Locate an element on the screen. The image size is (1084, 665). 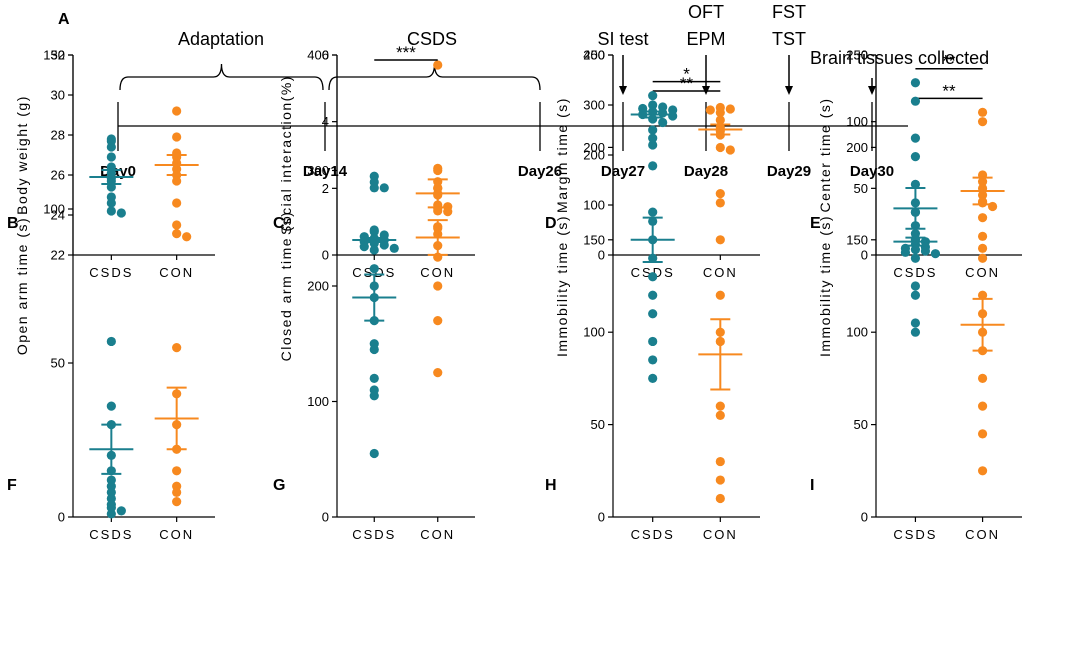
significance-label: * is located at coordinates (686, 74).